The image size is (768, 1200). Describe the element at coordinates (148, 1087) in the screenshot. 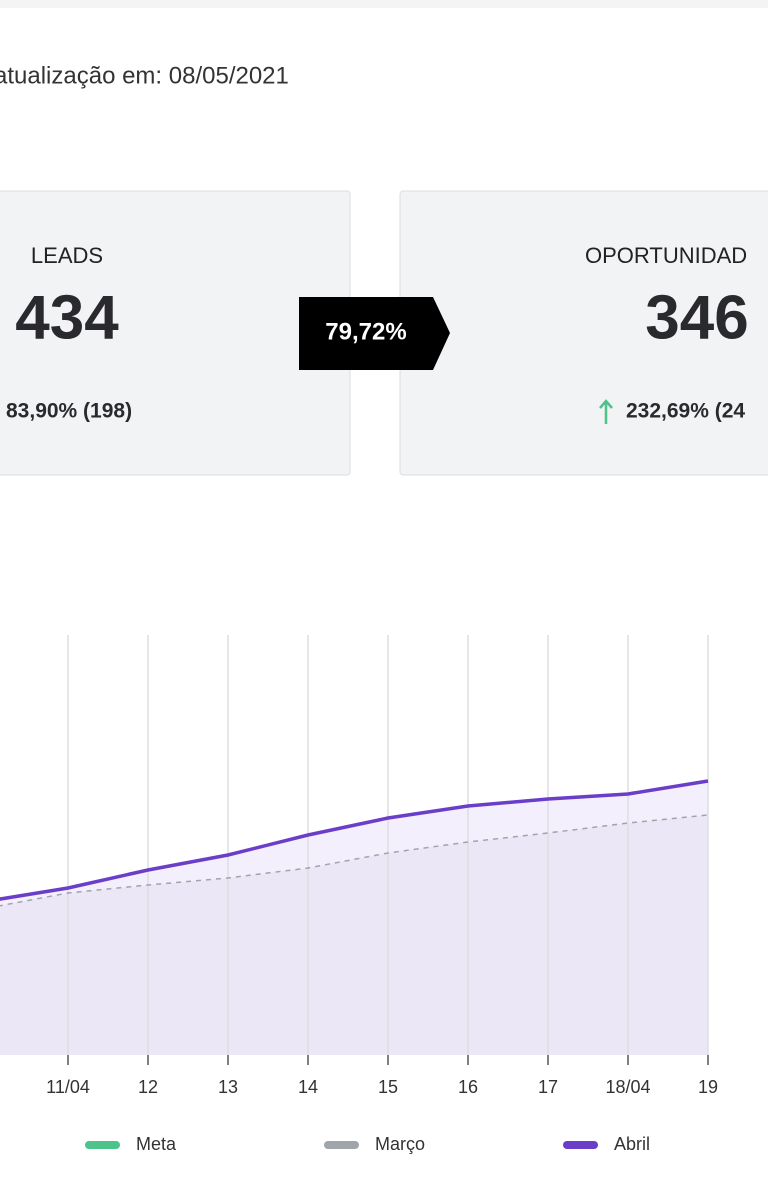

I see `x-tick-label: 12` at that location.